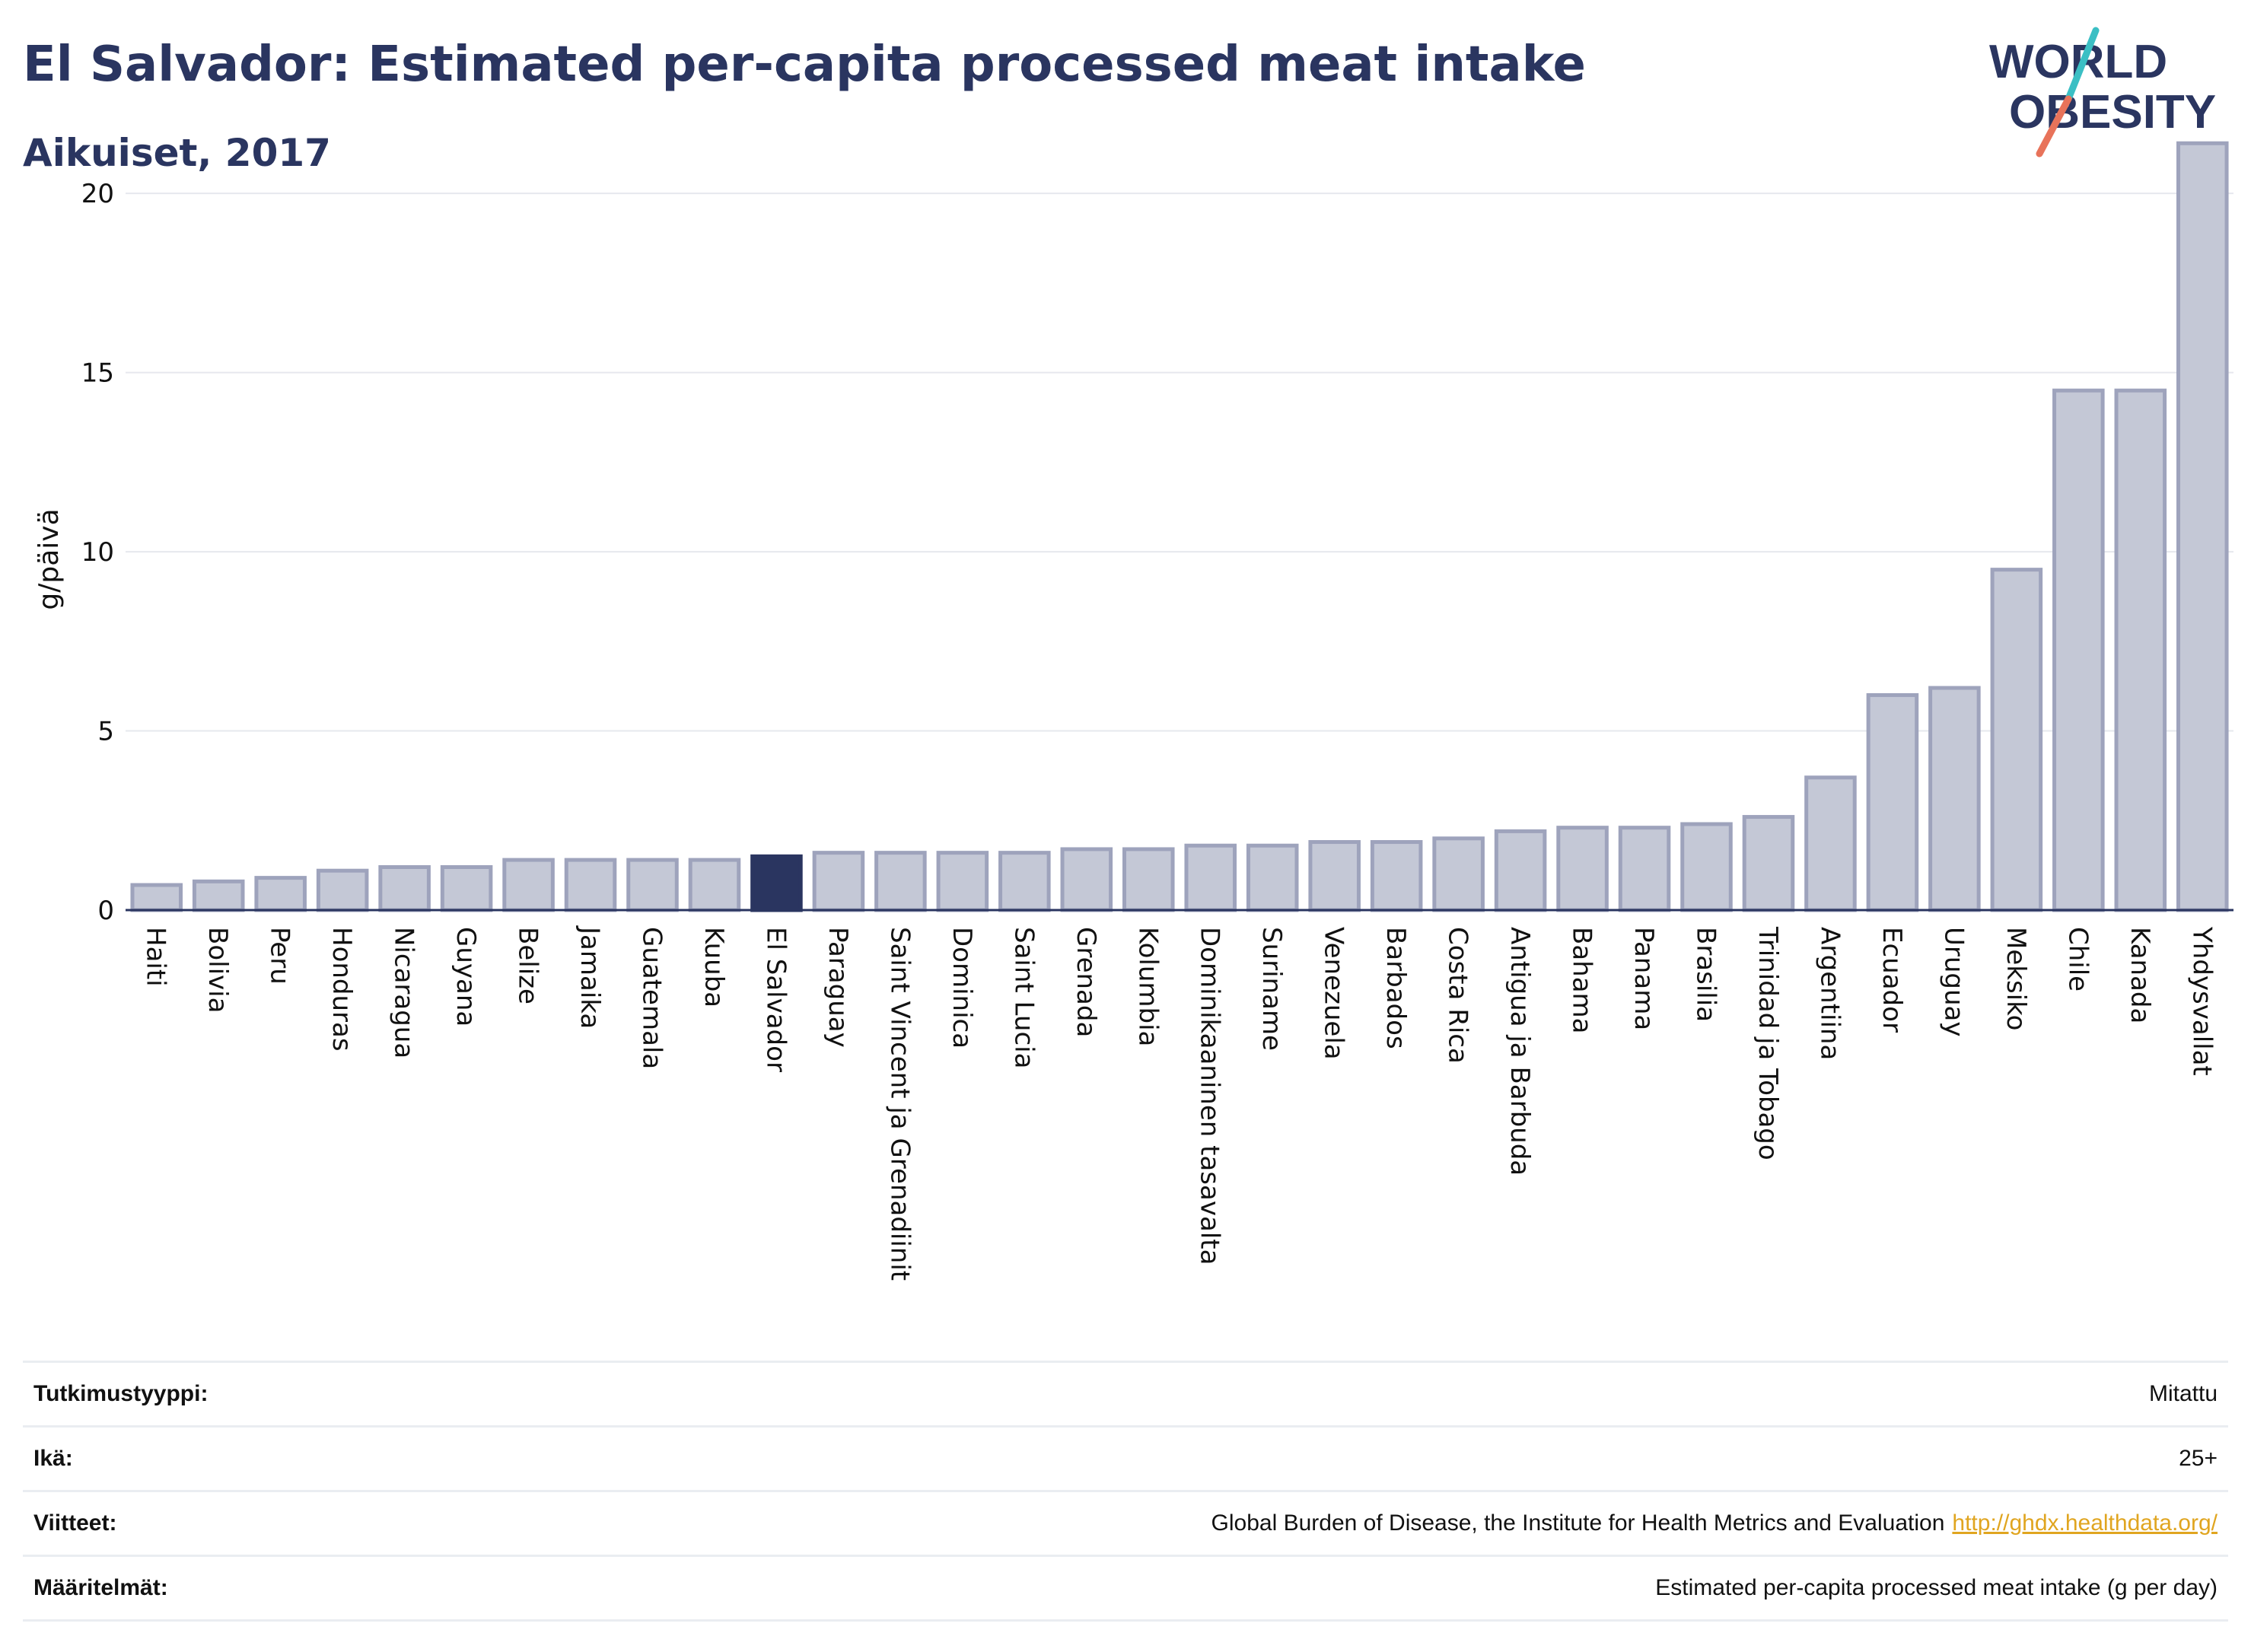  I want to click on info-row-study-type: Tutkimustyyppi: Mitattu, so click(1125, 1393).